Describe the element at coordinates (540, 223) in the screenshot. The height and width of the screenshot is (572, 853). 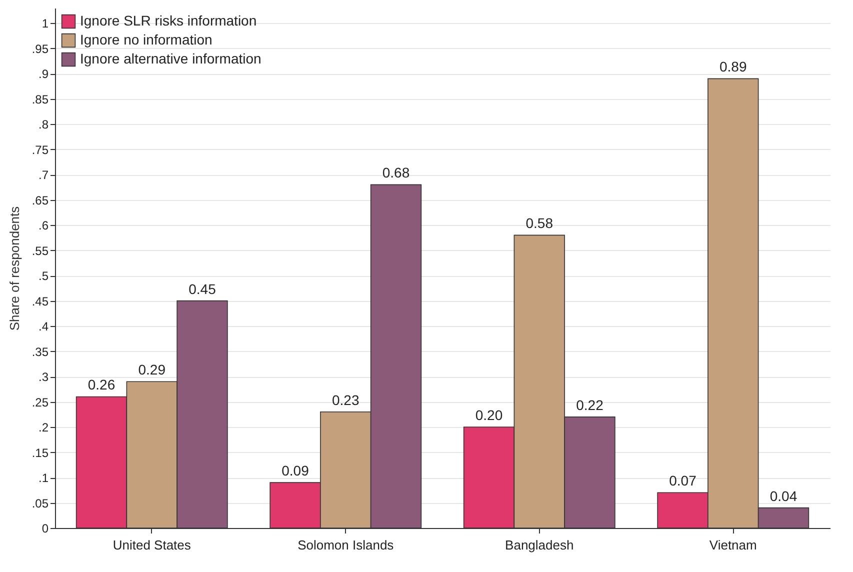
I see `data-label: 0.58` at that location.